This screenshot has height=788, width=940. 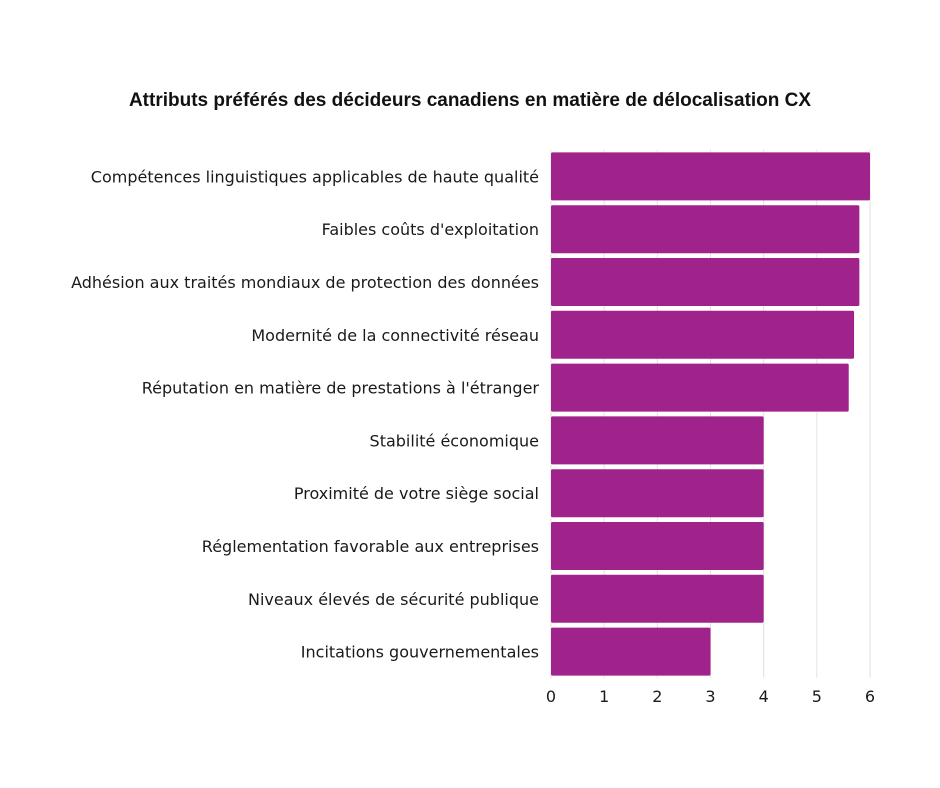 I want to click on x-axis-ticks: 0 1 2 3 4 5 6, so click(x=710, y=696).